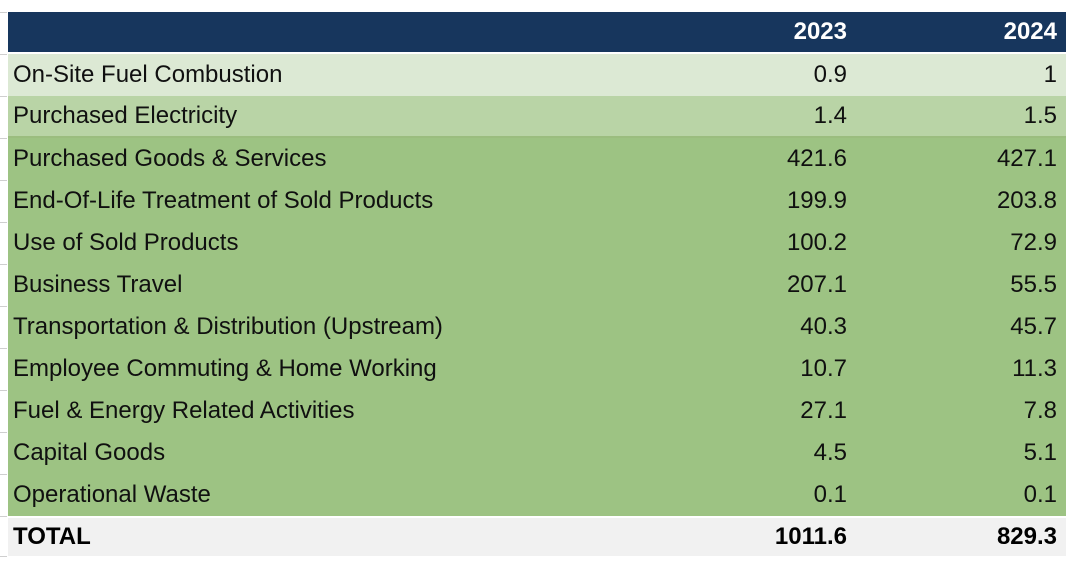 This screenshot has height=576, width=1076. I want to click on table-row: Operational Waste 0.1 0.1, so click(537, 495).